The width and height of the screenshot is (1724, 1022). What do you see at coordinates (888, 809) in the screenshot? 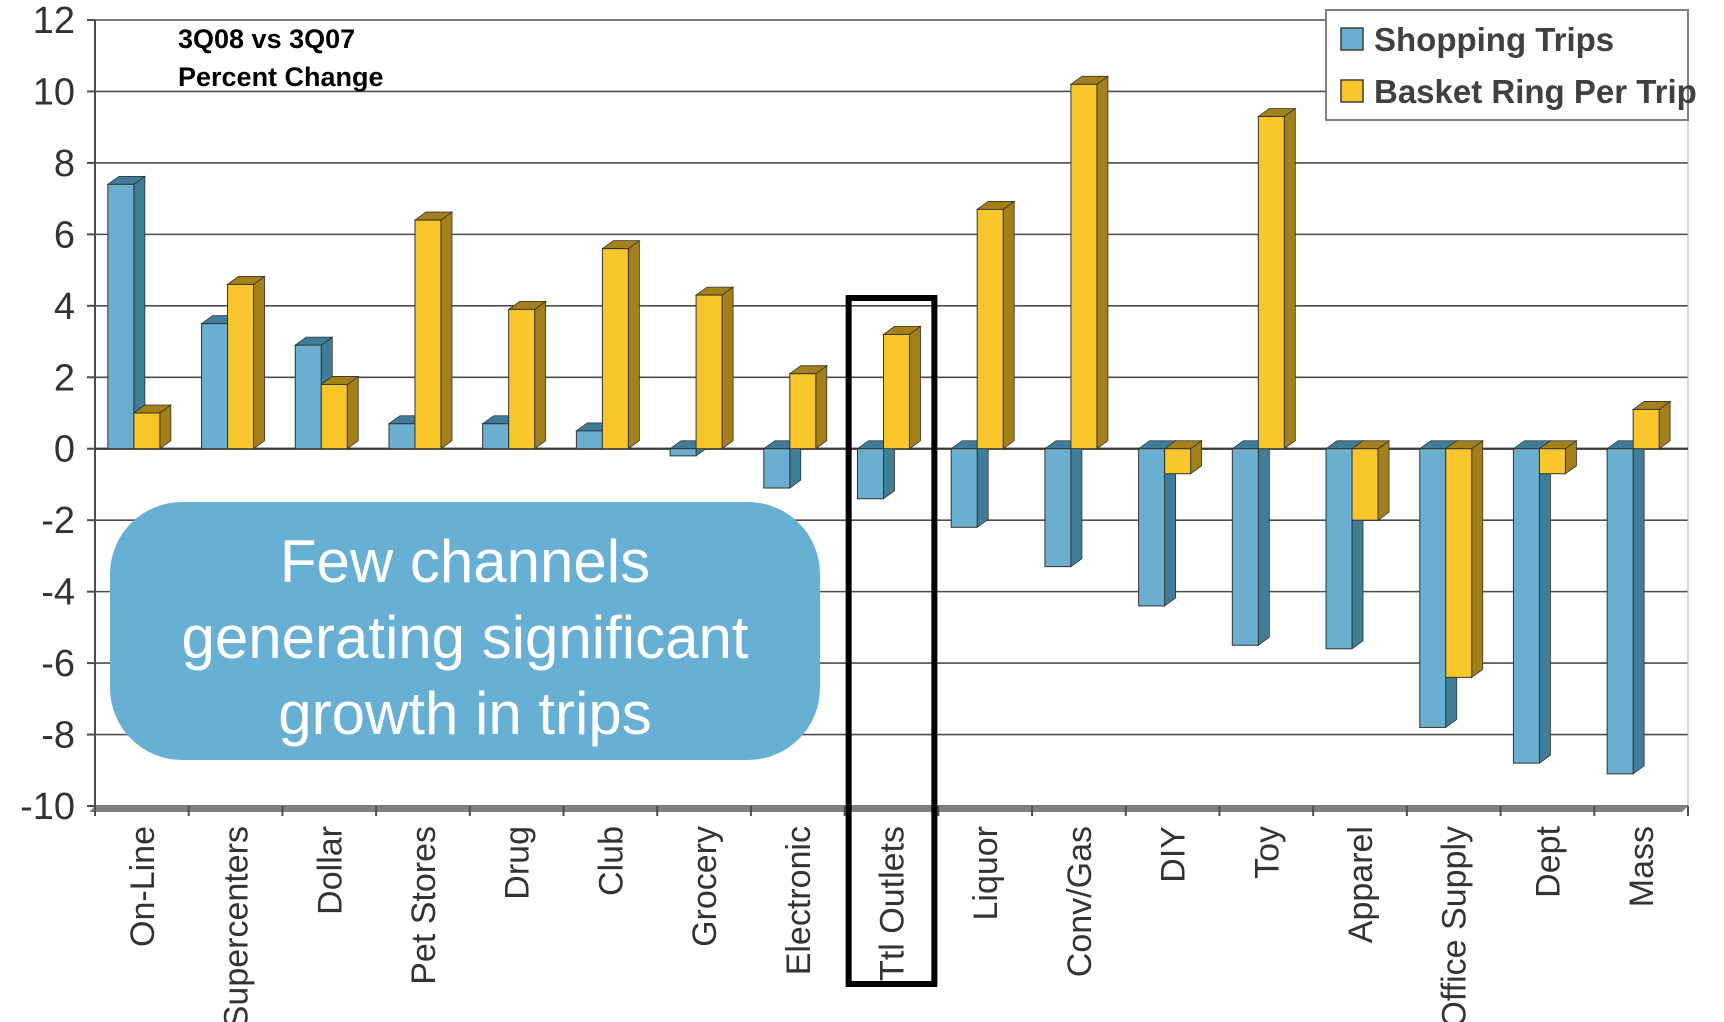
I see `floor-plane` at bounding box center [888, 809].